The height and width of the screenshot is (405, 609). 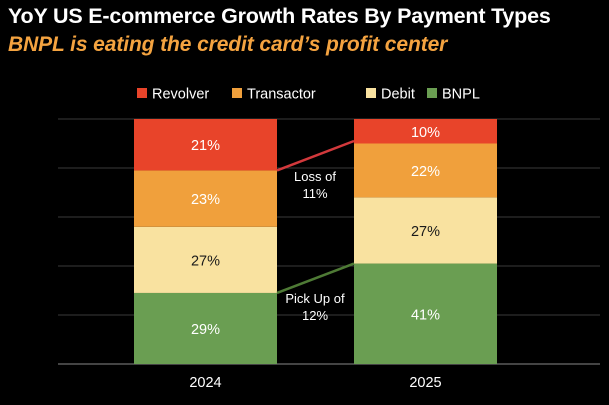 I want to click on bar-bnpl-2025, so click(x=425, y=313).